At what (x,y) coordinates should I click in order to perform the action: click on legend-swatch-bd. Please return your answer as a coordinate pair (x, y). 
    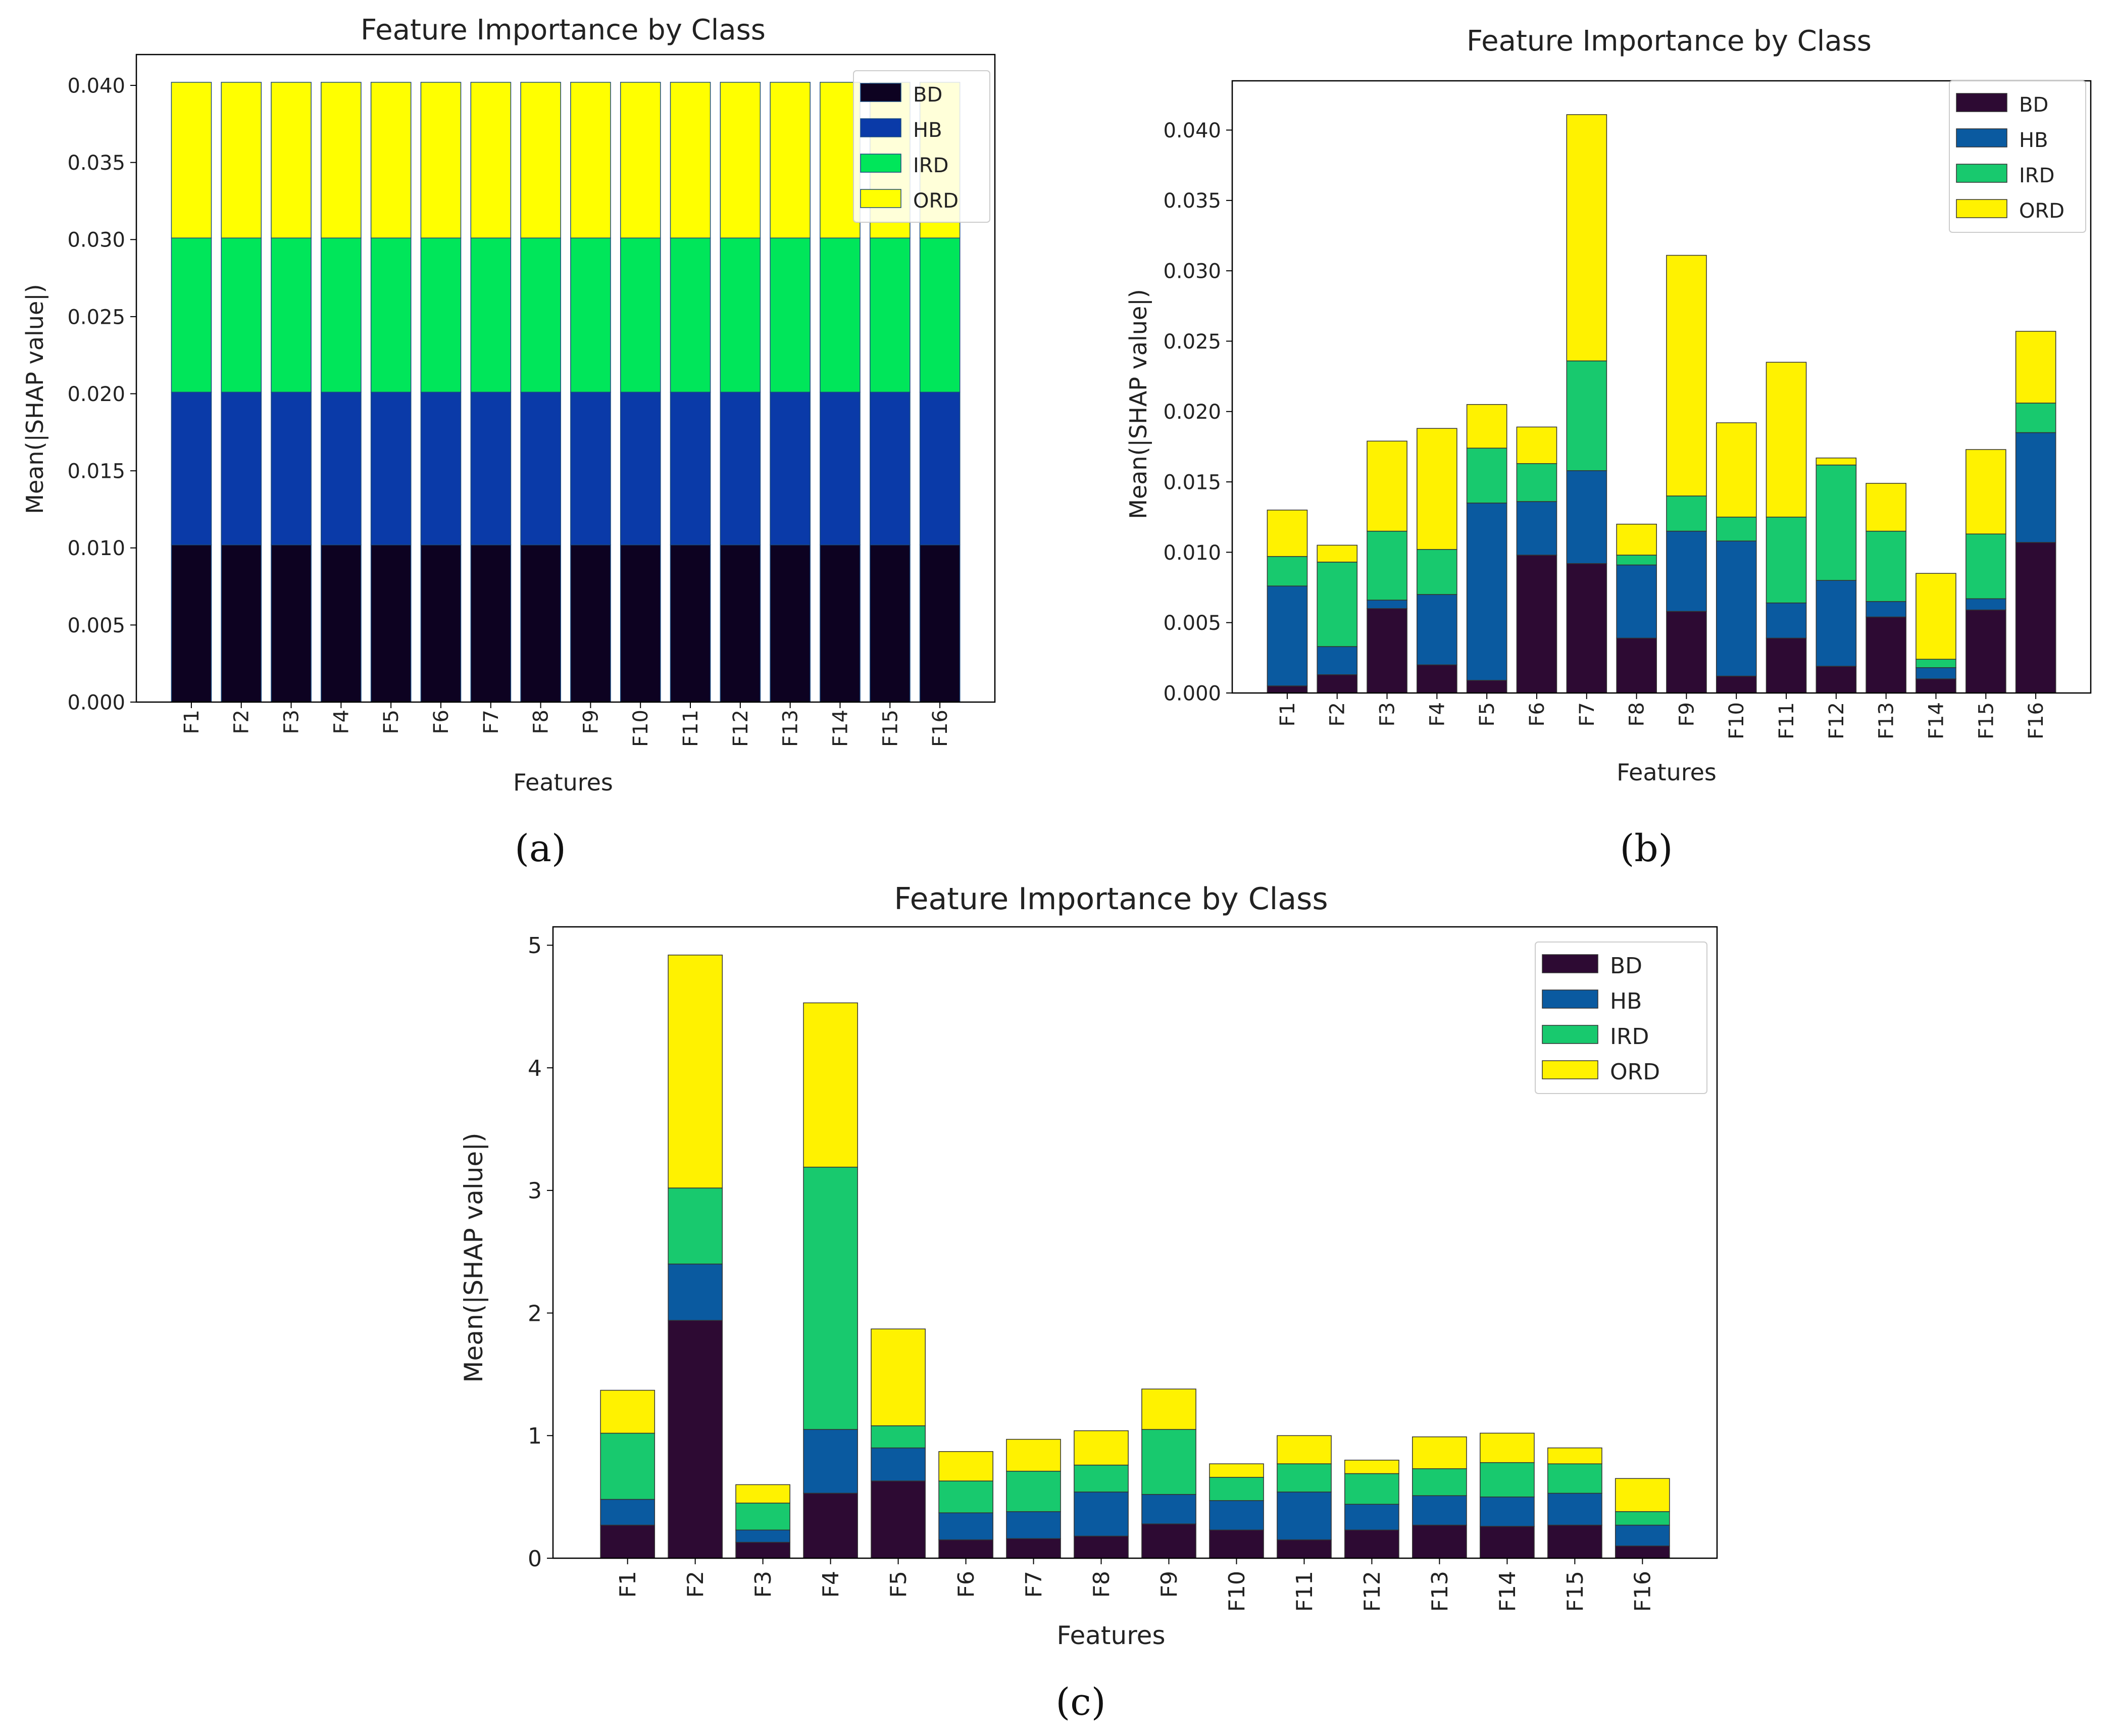
    Looking at the image, I should click on (1570, 963).